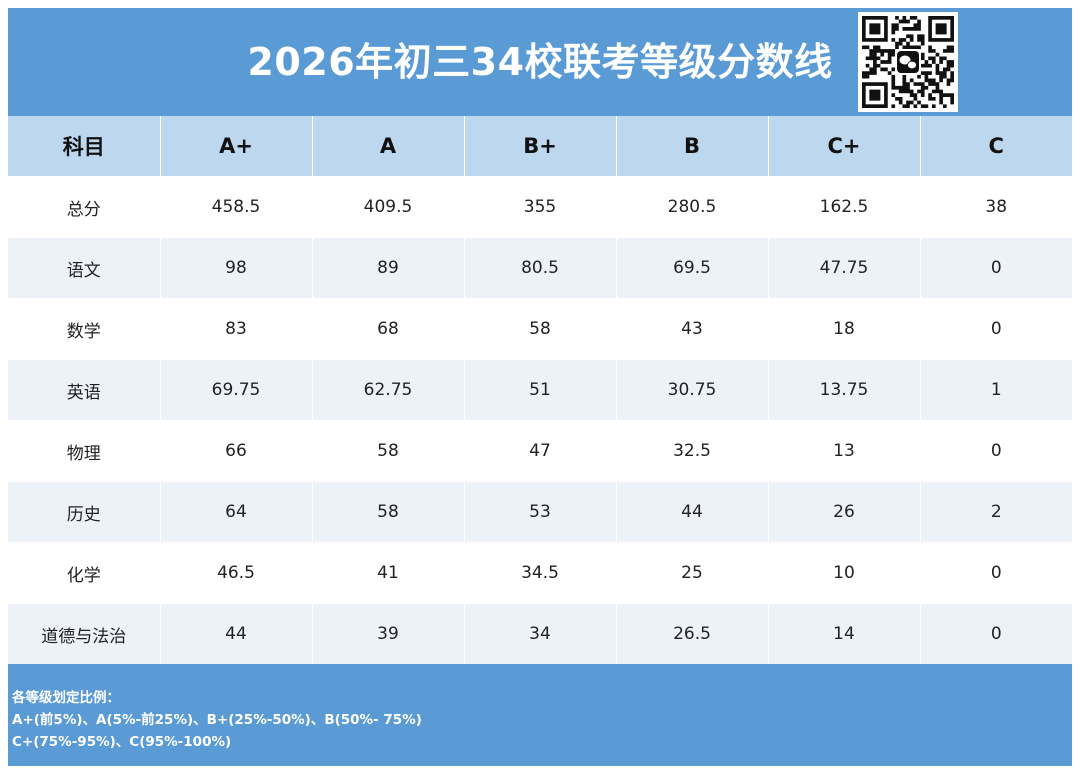 This screenshot has width=1080, height=774. I want to click on column-header-c: C, so click(996, 146).